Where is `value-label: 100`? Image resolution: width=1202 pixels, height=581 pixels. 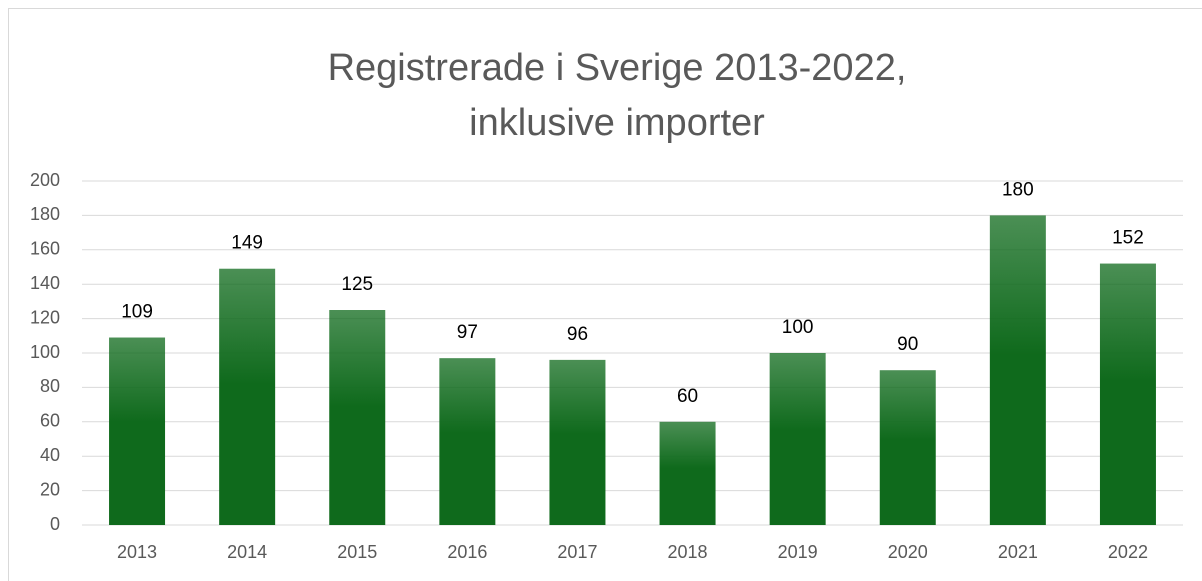
value-label: 100 is located at coordinates (798, 327).